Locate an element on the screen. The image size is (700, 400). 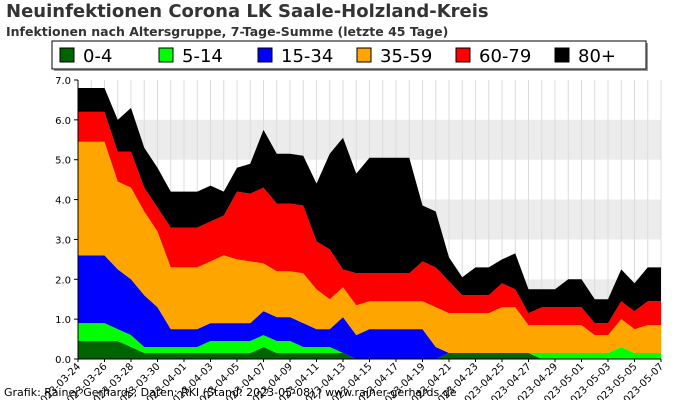
legend-label-15-34: 15-34 is located at coordinates (307, 56).